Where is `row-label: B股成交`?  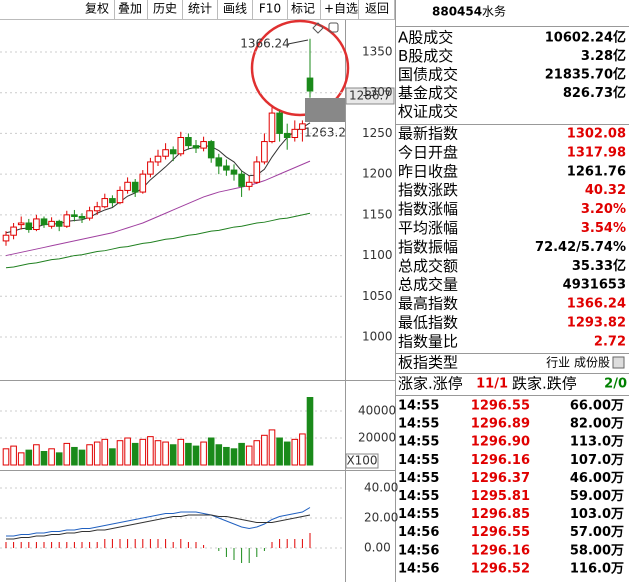
row-label: B股成交 is located at coordinates (425, 56).